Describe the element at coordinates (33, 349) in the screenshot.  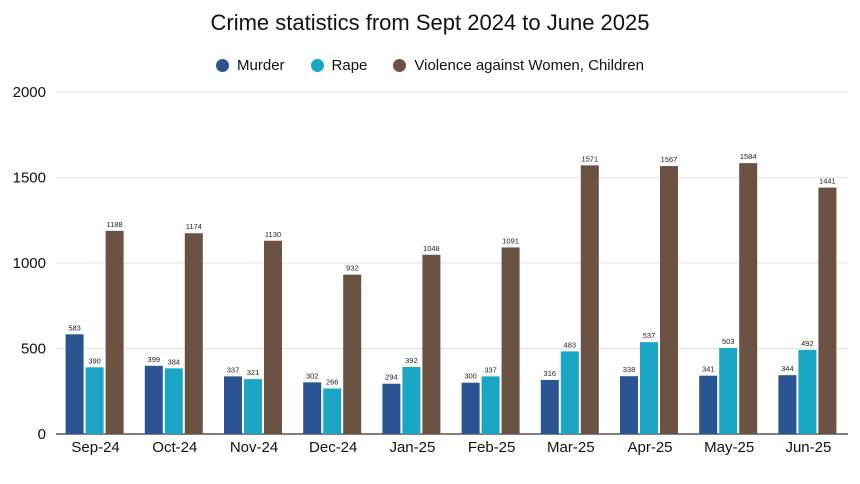
I see `y-tick-label: 500` at that location.